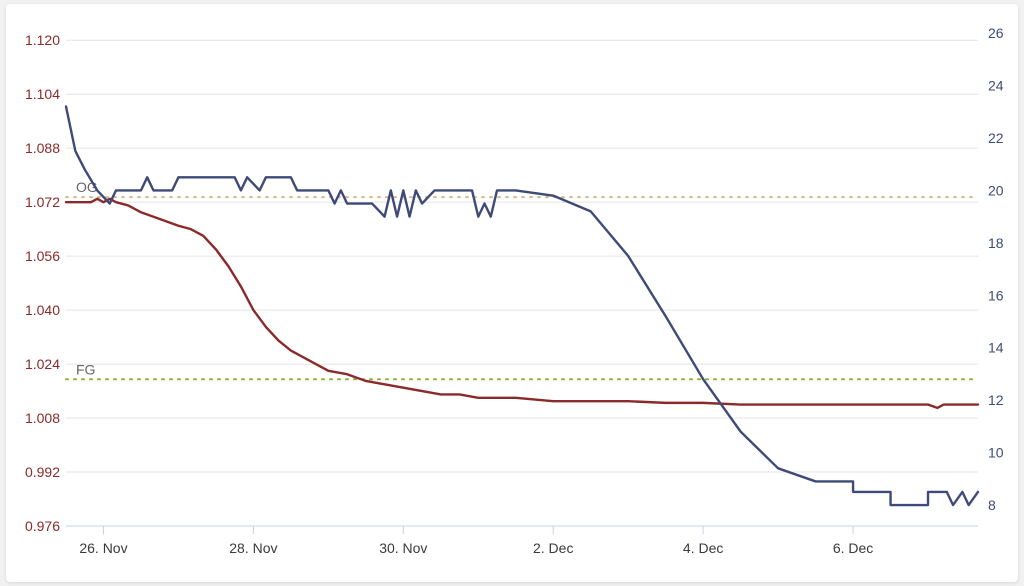 The image size is (1024, 586). I want to click on x-tick-label: 4. Dec, so click(703, 548).